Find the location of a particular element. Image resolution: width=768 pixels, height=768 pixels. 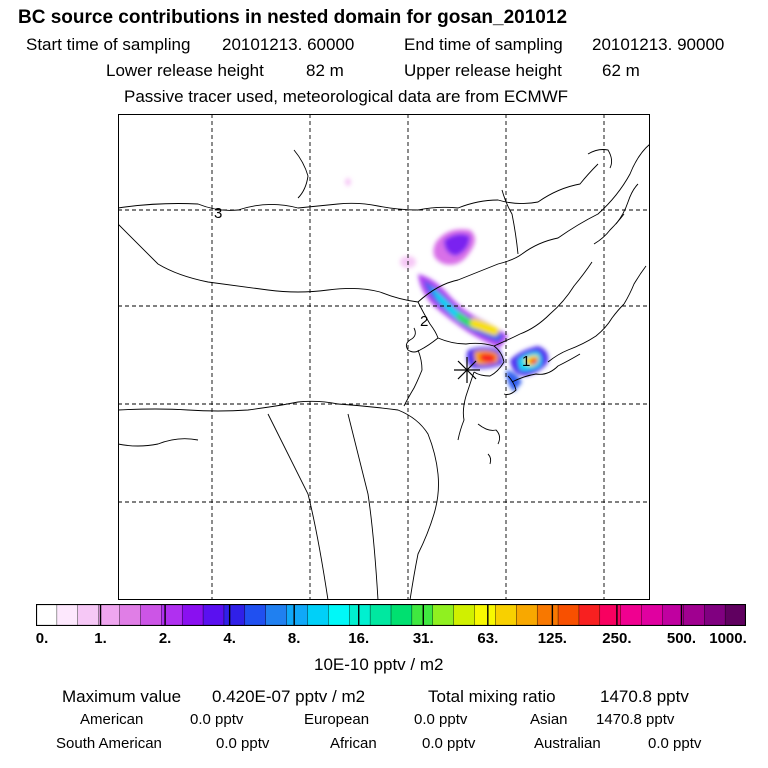

region-label-3: 3 is located at coordinates (218, 213).